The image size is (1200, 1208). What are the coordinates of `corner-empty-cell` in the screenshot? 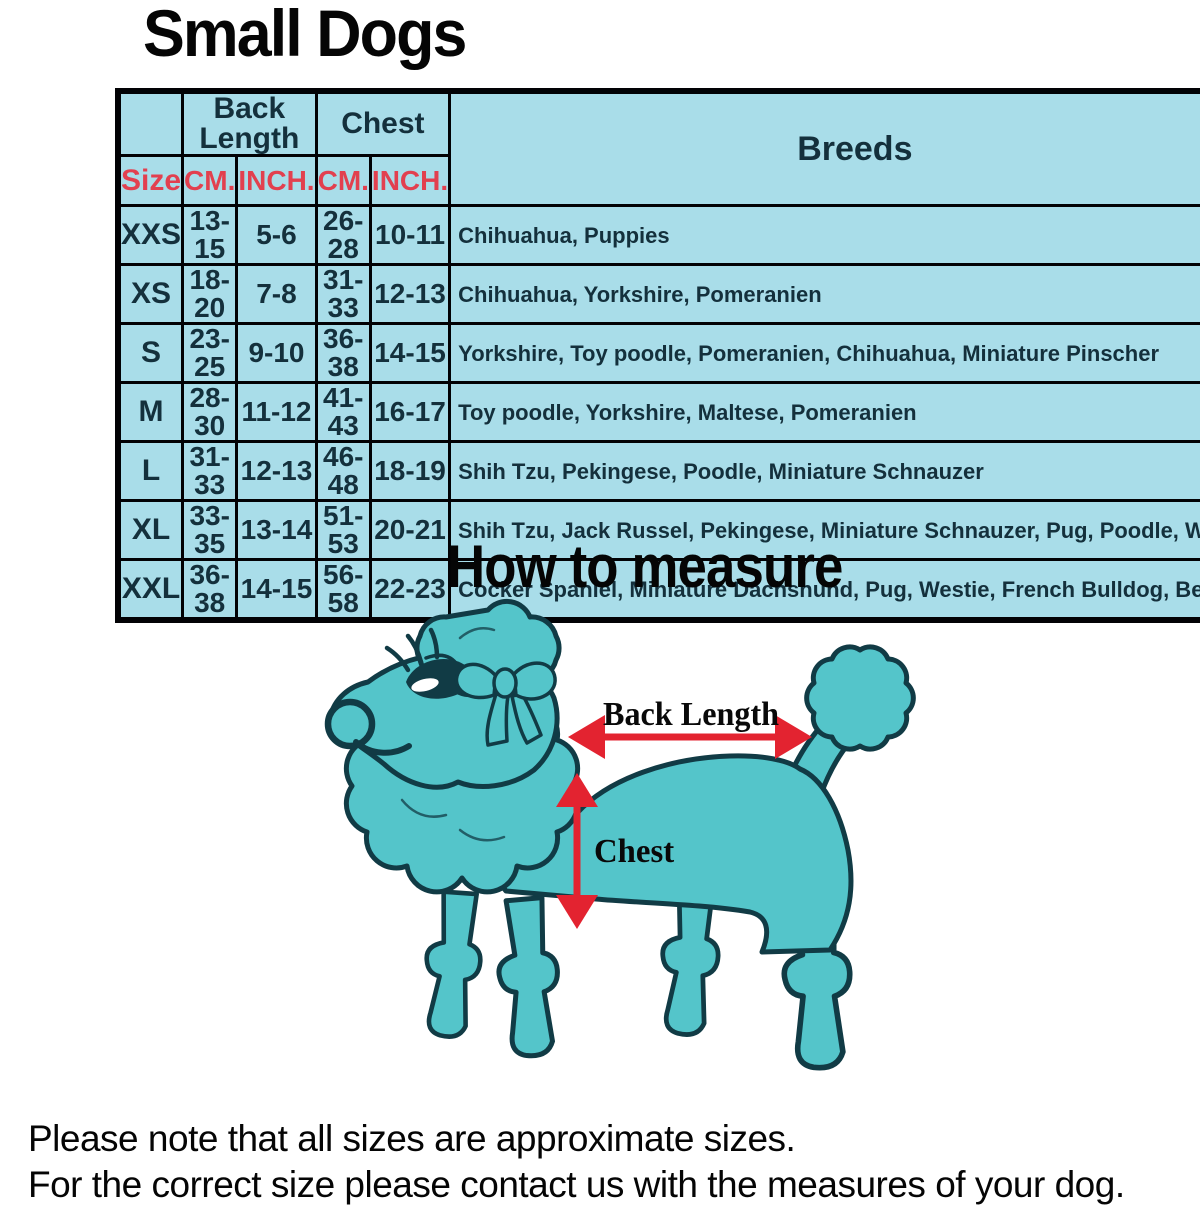 It's located at (150, 123).